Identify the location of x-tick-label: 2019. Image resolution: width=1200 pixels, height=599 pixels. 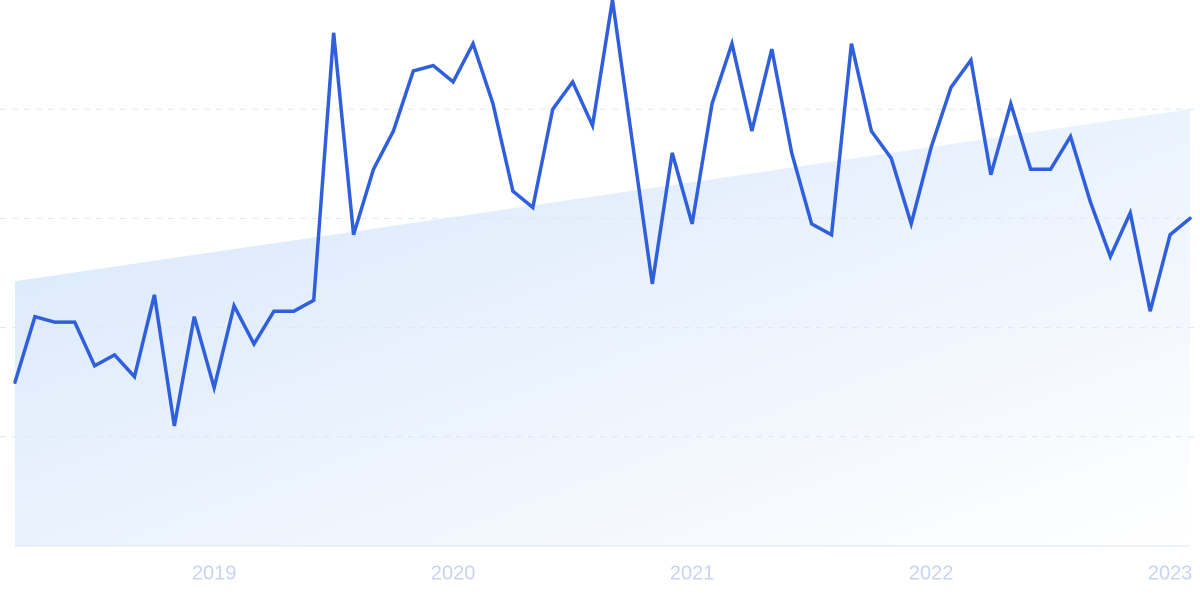
(214, 573).